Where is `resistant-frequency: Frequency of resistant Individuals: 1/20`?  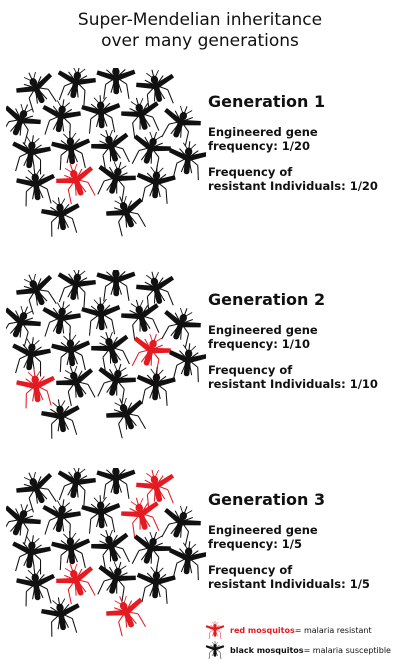 resistant-frequency: Frequency of resistant Individuals: 1/20 is located at coordinates (293, 179).